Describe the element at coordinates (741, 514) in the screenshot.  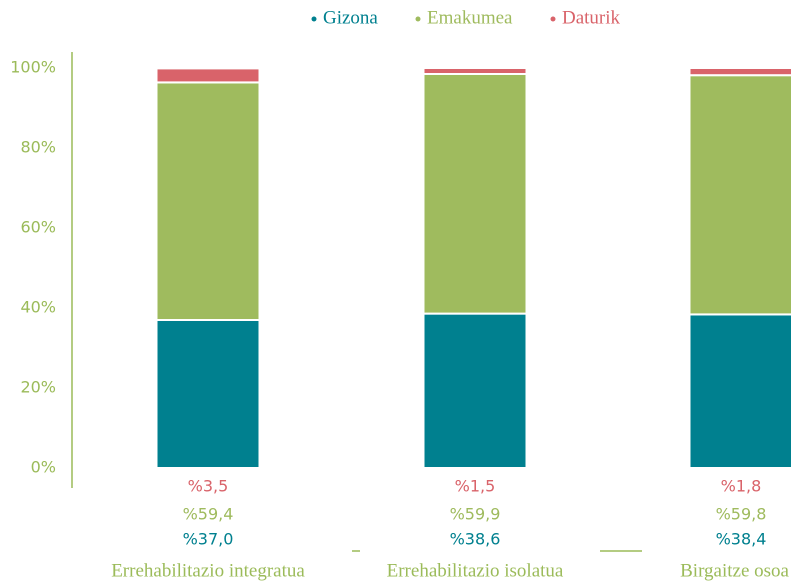
I see `value-label: %59,8` at that location.